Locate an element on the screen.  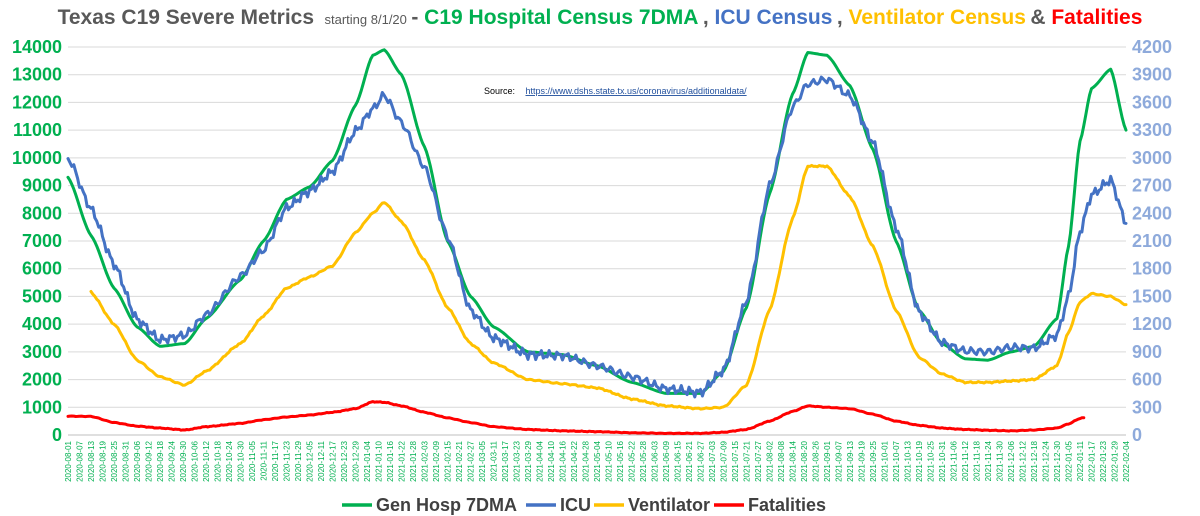
title-amp: & is located at coordinates (1040, 17).